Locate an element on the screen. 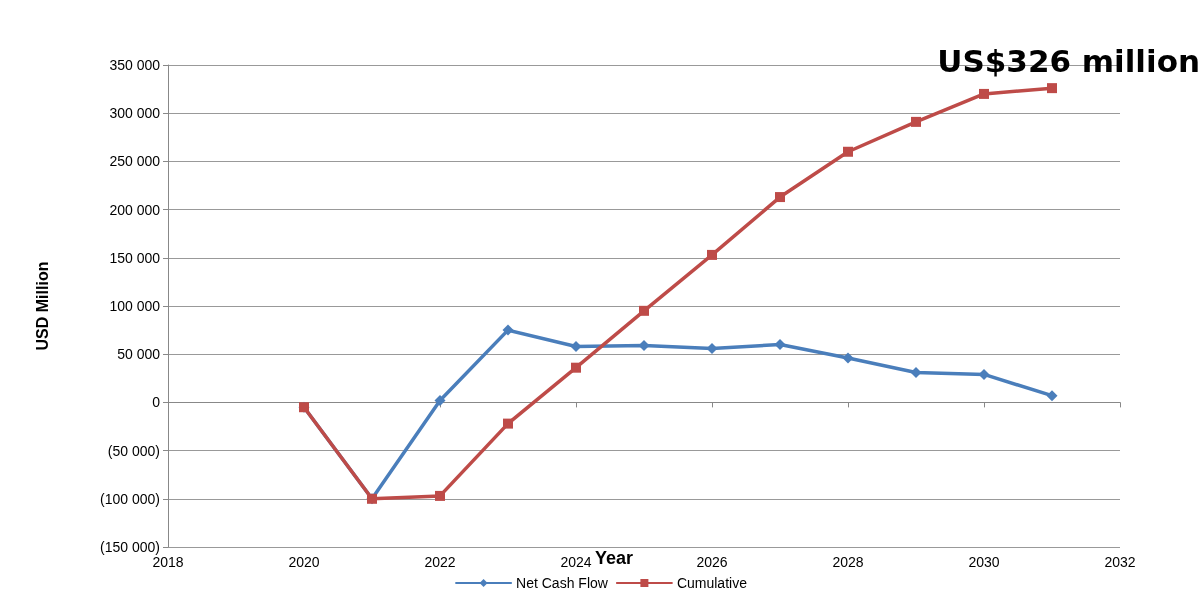 Image resolution: width=1202 pixels, height=597 pixels. y-tick-label: 200 000 is located at coordinates (135, 209).